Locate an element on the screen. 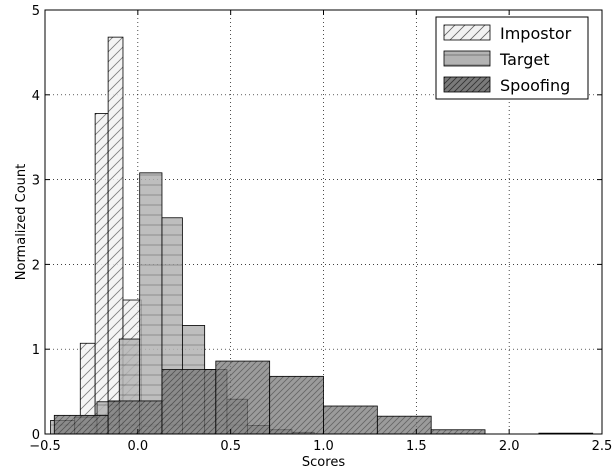 This screenshot has width=615, height=469. x-tick-label: 2.5 is located at coordinates (602, 446).